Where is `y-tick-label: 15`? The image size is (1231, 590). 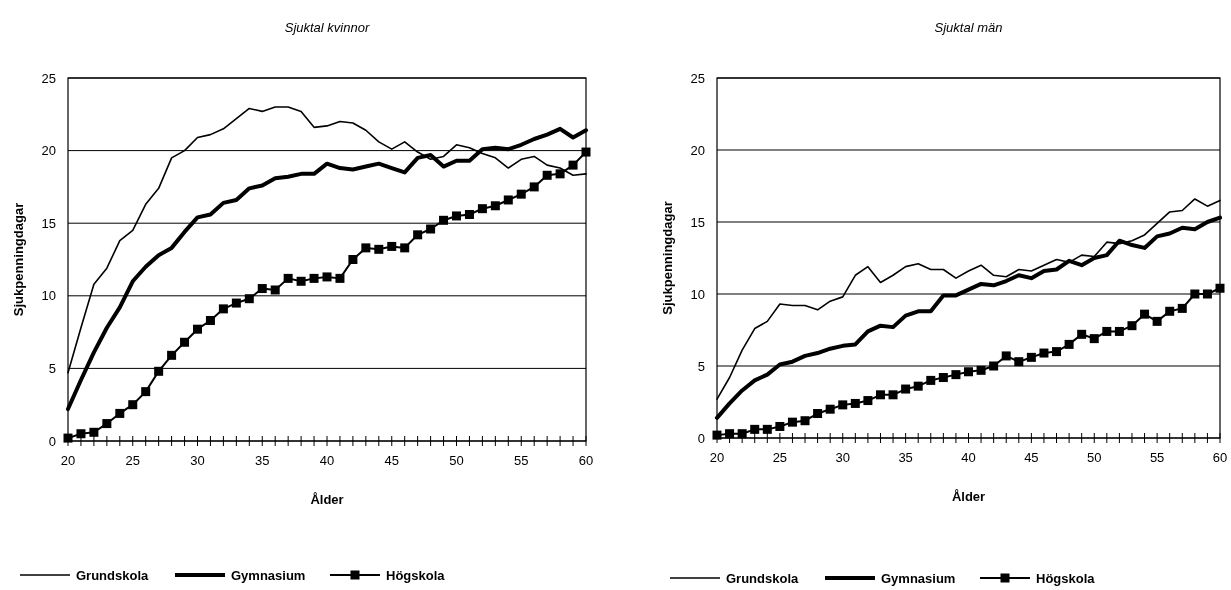
y-tick-label: 15 is located at coordinates (697, 222).